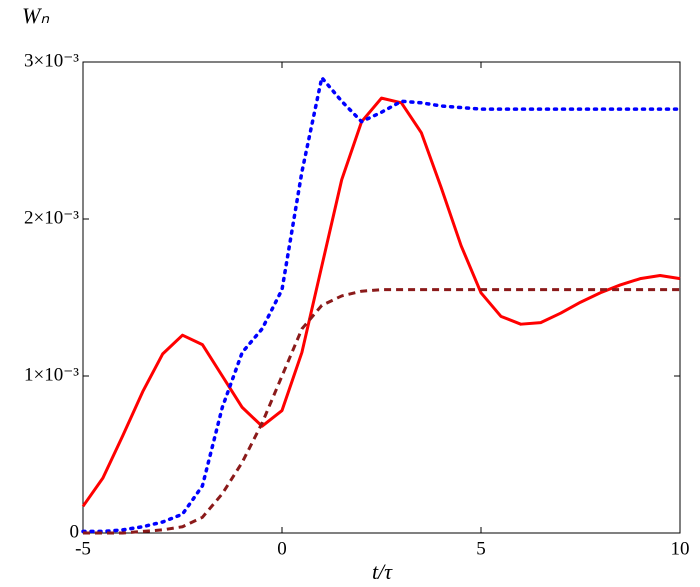 The height and width of the screenshot is (587, 700). Describe the element at coordinates (282, 548) in the screenshot. I see `x-tick-label: 0` at that location.